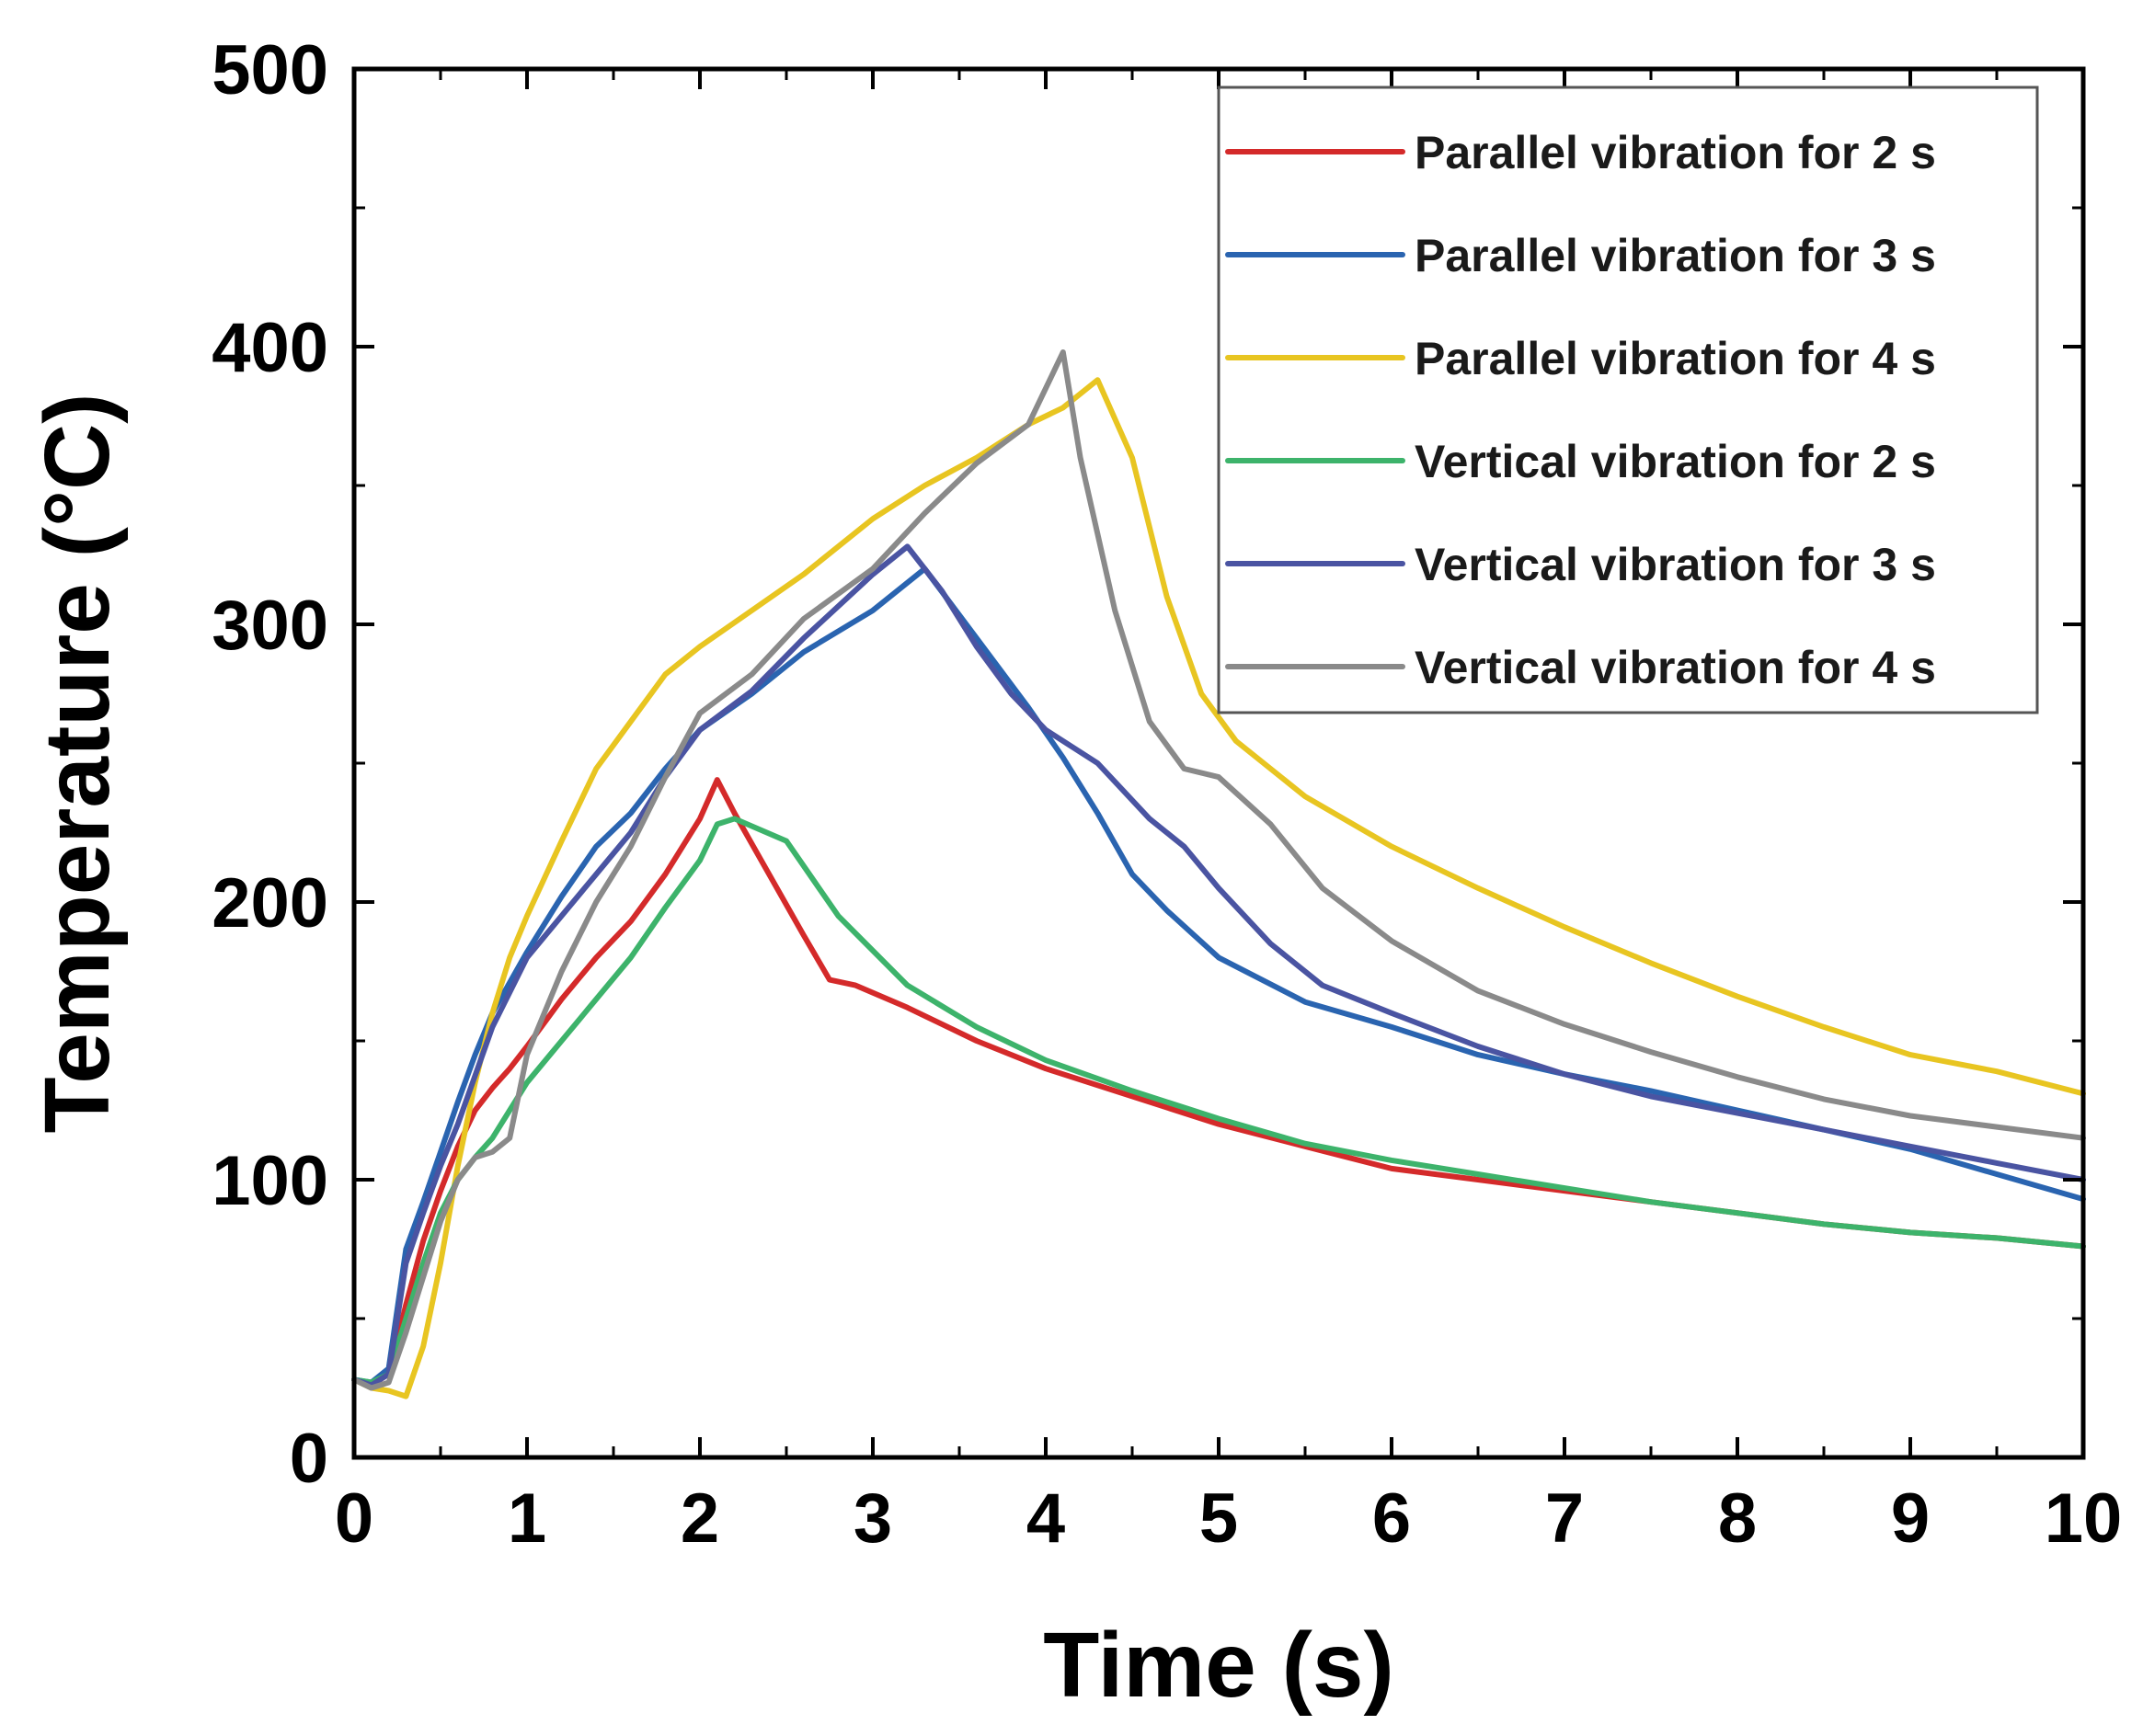 This screenshot has height=1736, width=2143. Describe the element at coordinates (270, 70) in the screenshot. I see `y-tick-label: 500` at that location.